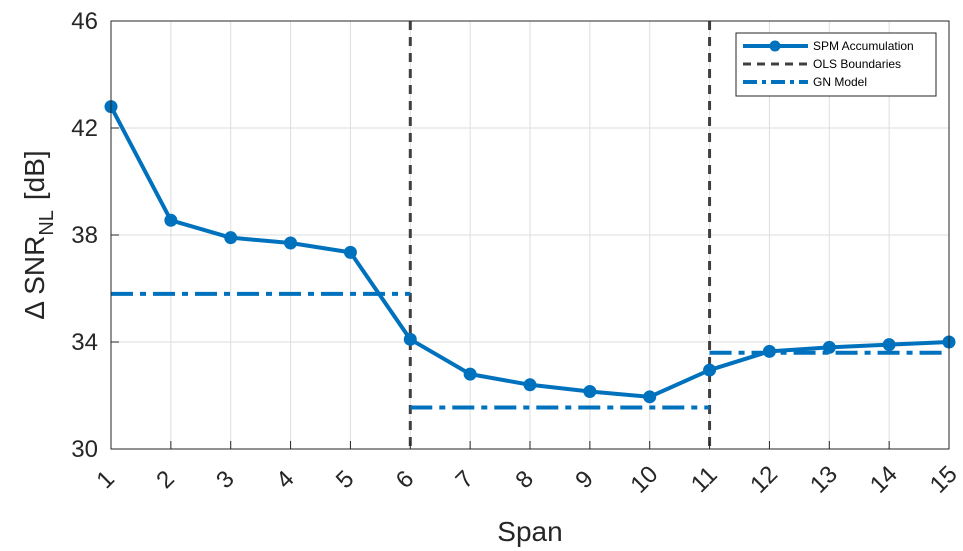 This screenshot has width=963, height=551. What do you see at coordinates (775, 46) in the screenshot?
I see `legend-marker-spm` at bounding box center [775, 46].